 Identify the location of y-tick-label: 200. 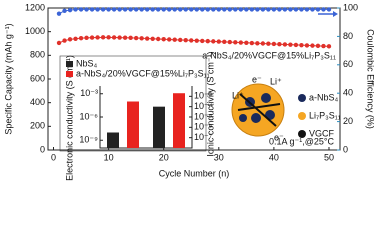
(37, 126).